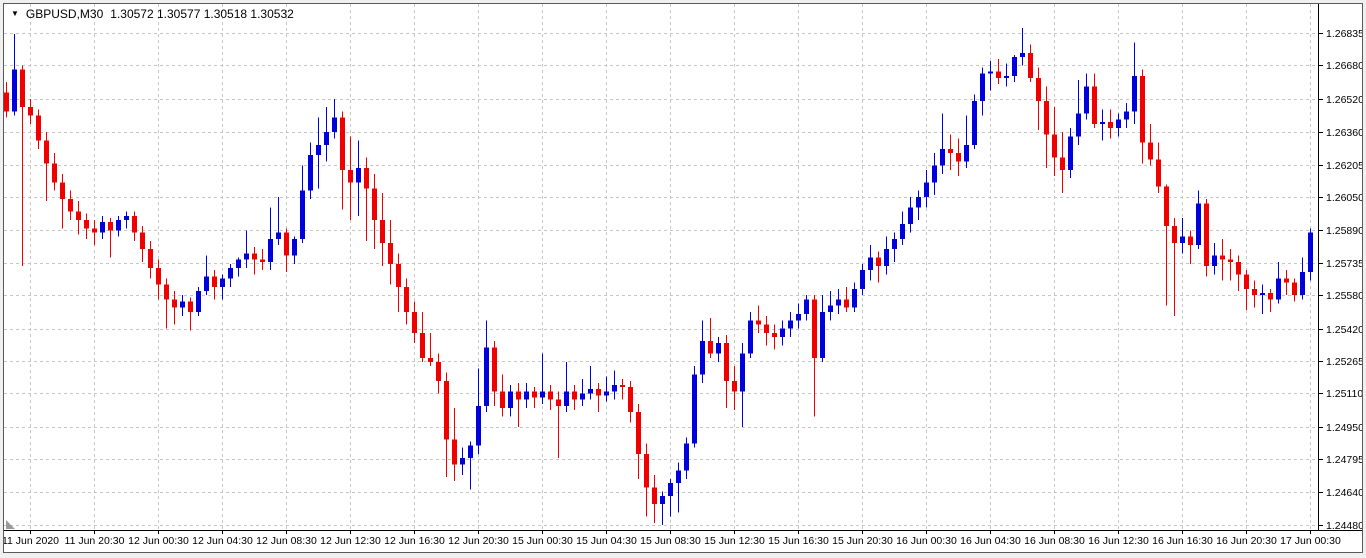  Describe the element at coordinates (1118, 541) in the screenshot. I see `time-axis-label: 16 Jun 12:30` at that location.